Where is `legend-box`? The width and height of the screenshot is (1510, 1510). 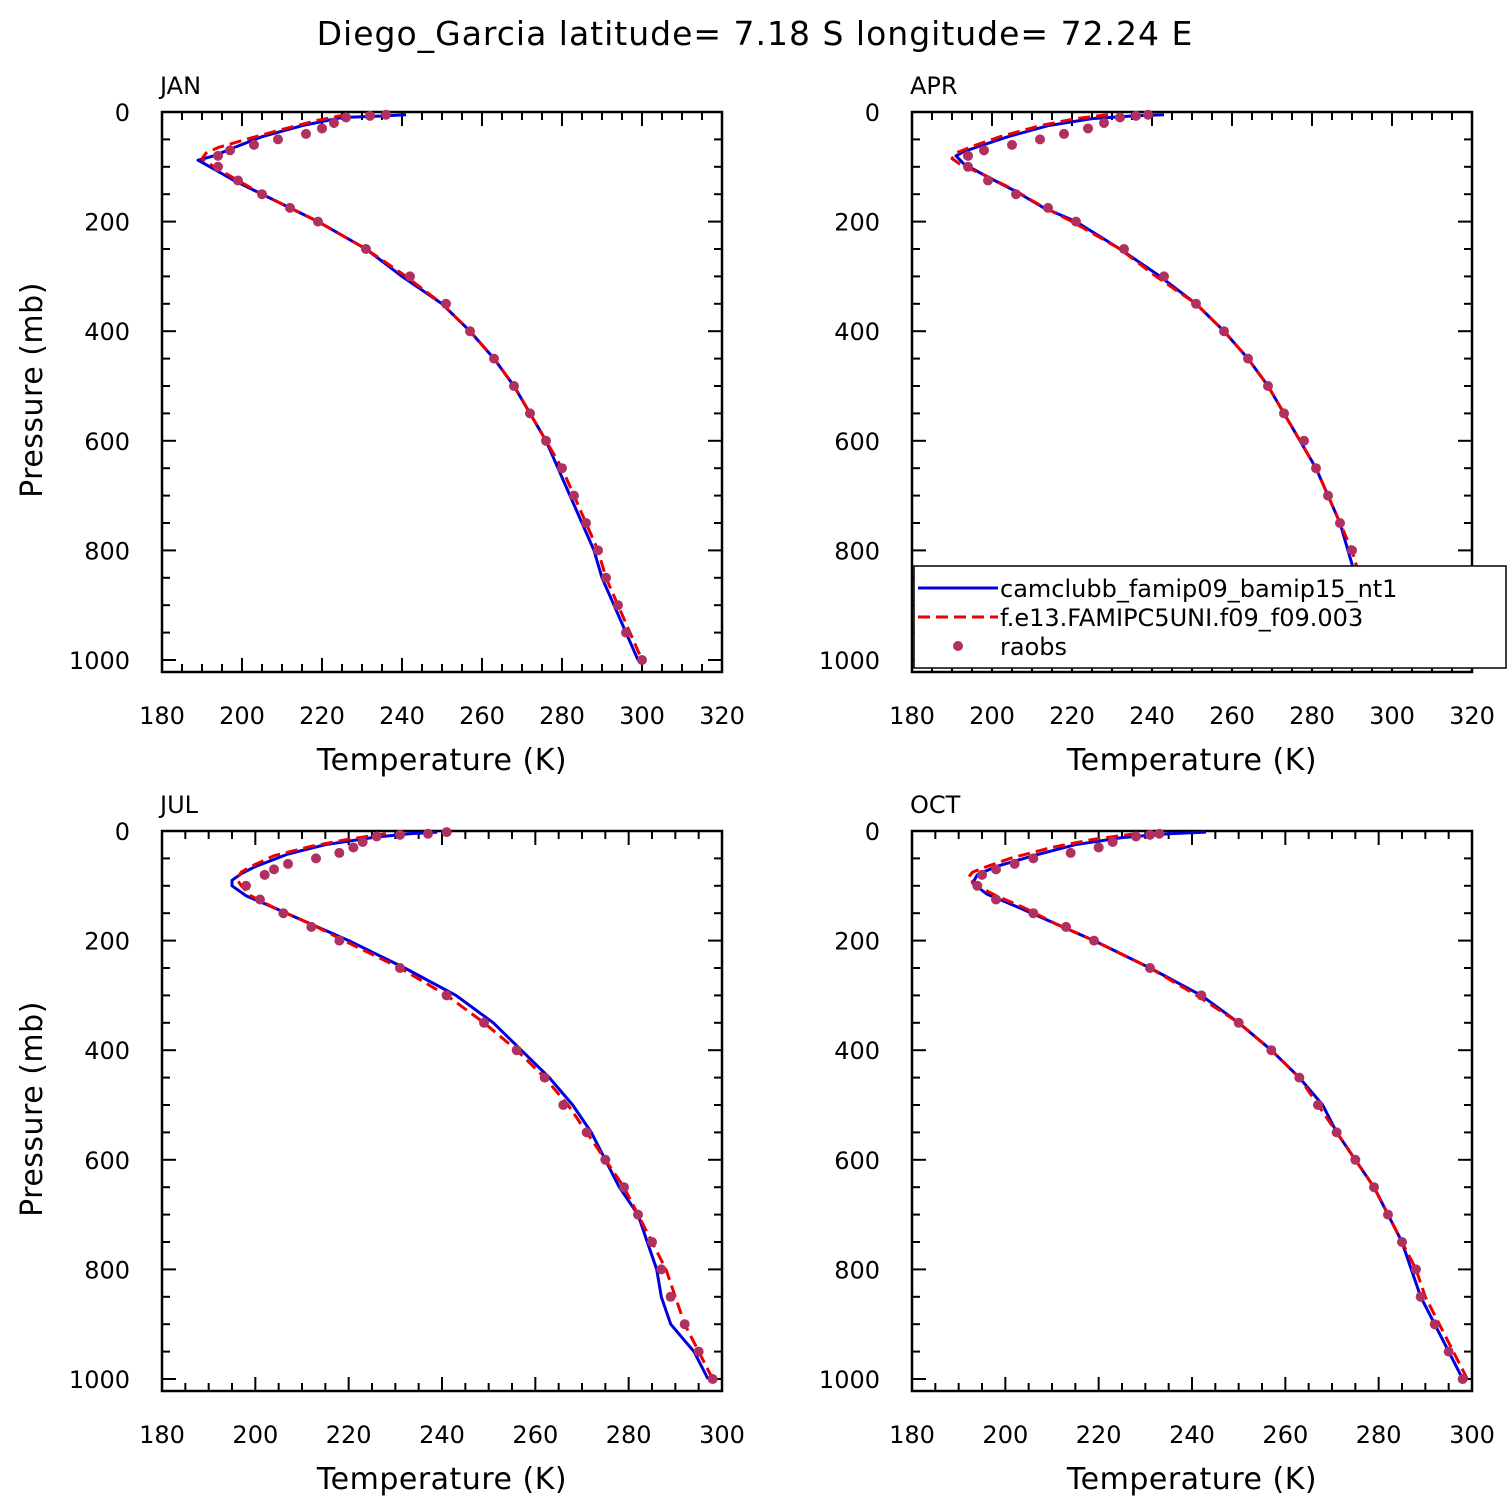
legend-box is located at coordinates (1210, 617).